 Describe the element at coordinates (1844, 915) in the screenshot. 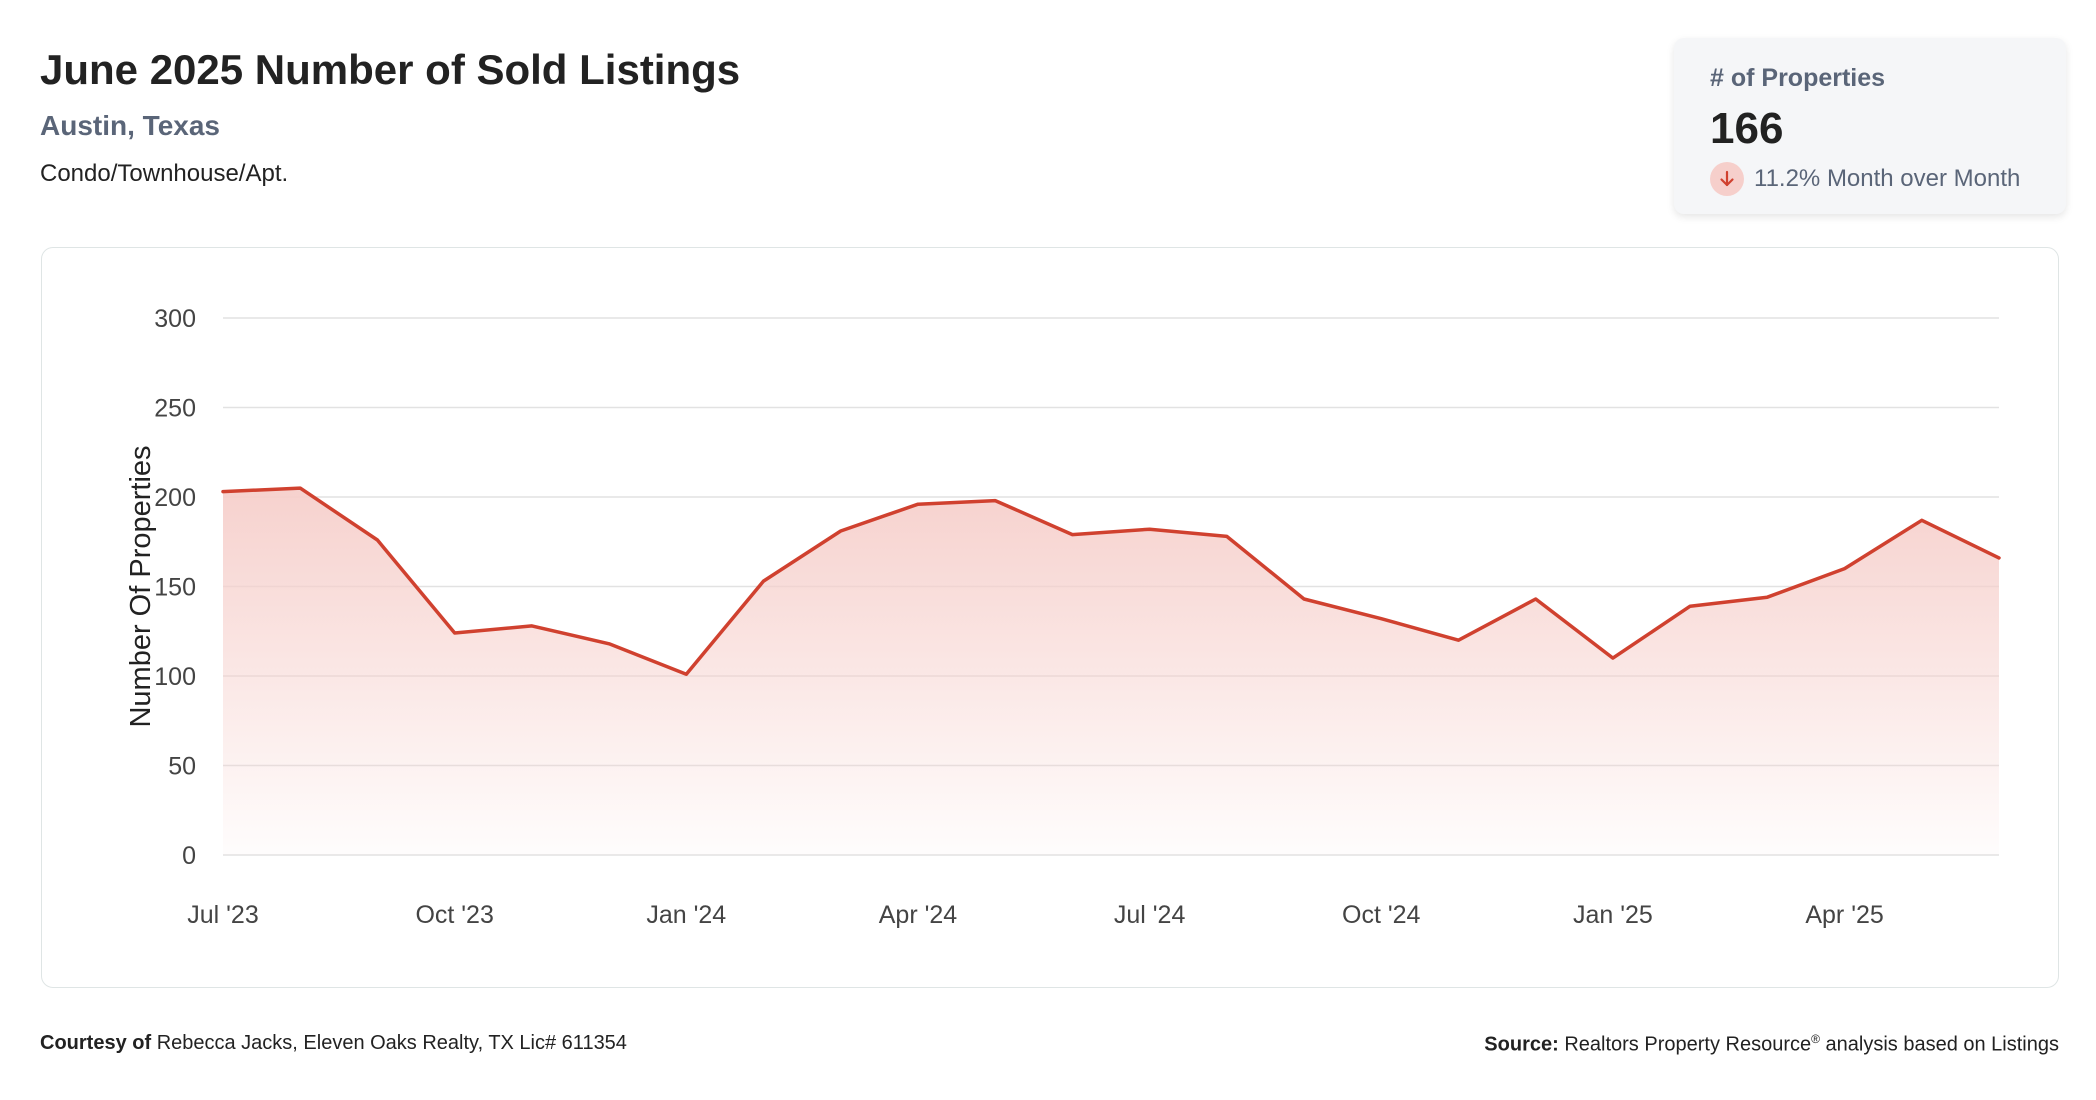

I see `x-tick-label: Apr '25` at that location.